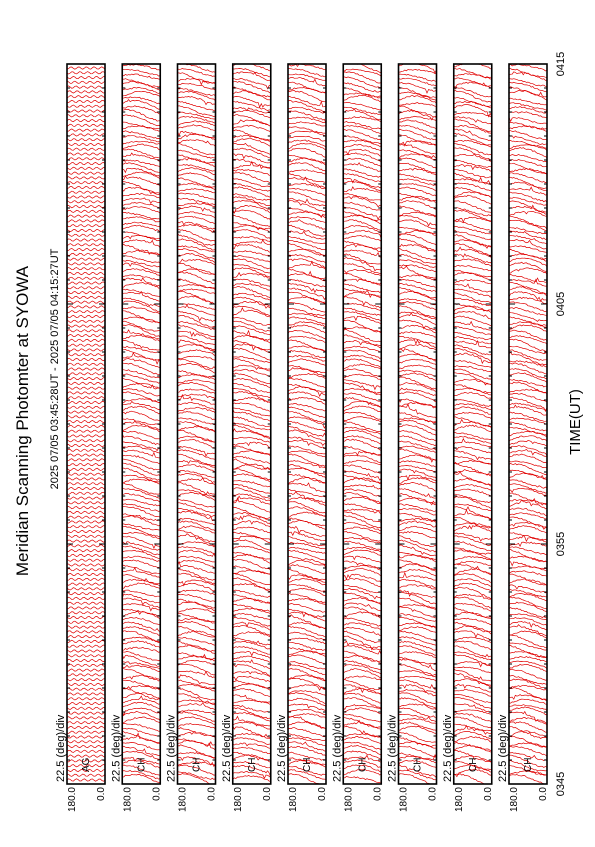 Image resolution: width=595 pixels, height=847 pixels. What do you see at coordinates (561, 64) in the screenshot?
I see `x-tick-label: 0415` at bounding box center [561, 64].